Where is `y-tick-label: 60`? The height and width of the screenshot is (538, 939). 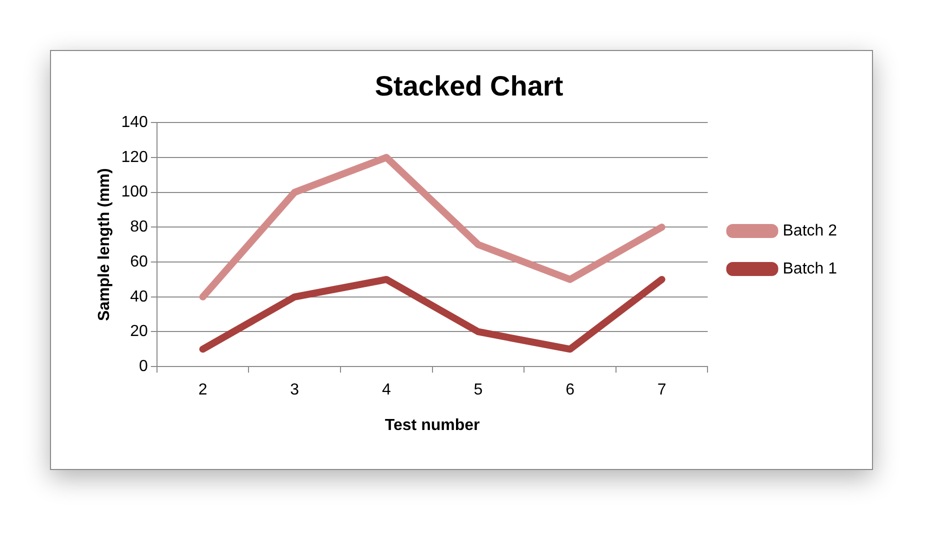
y-tick-label: 60 is located at coordinates (139, 261).